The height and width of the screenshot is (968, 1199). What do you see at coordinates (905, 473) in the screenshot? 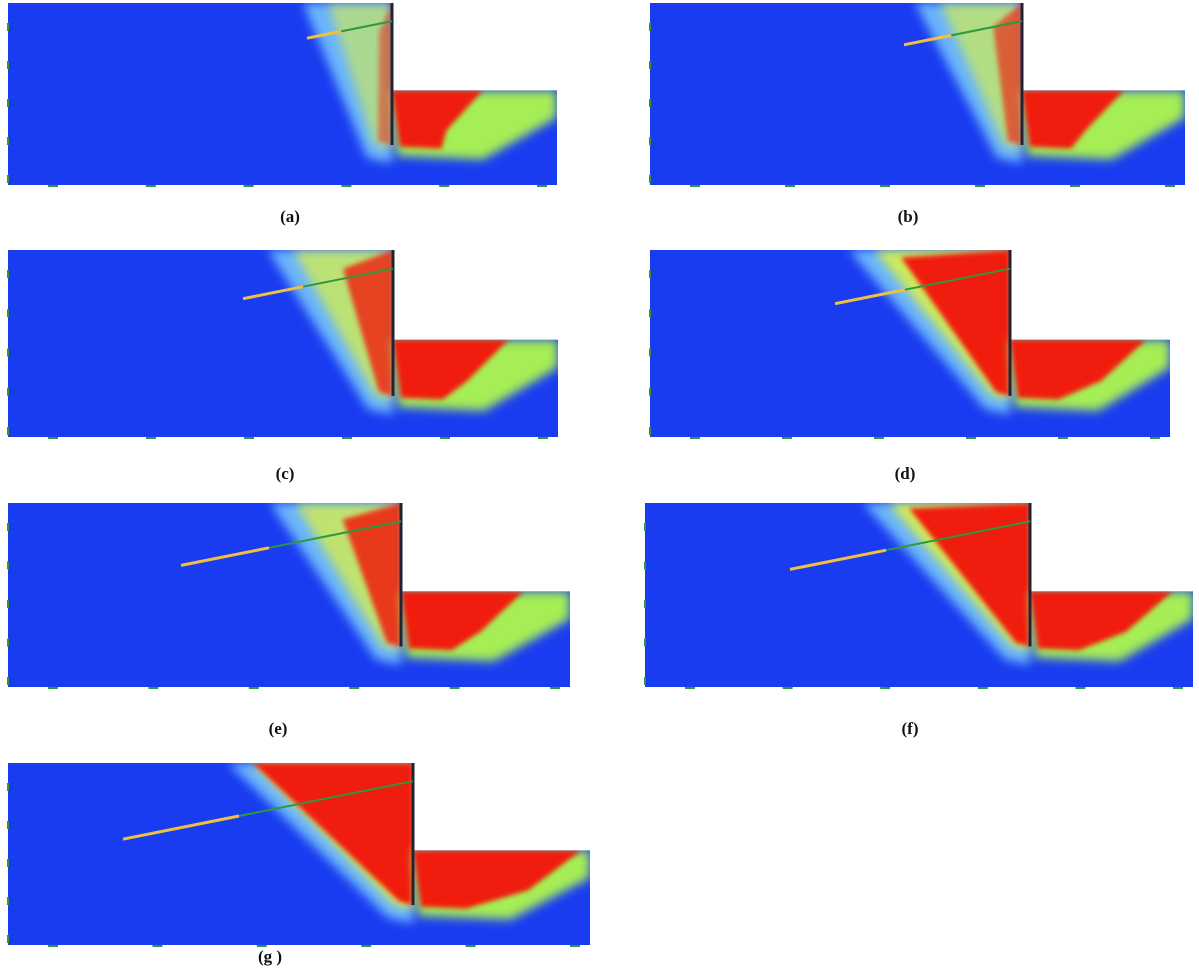
I see `panel-label: (d)` at bounding box center [905, 473].